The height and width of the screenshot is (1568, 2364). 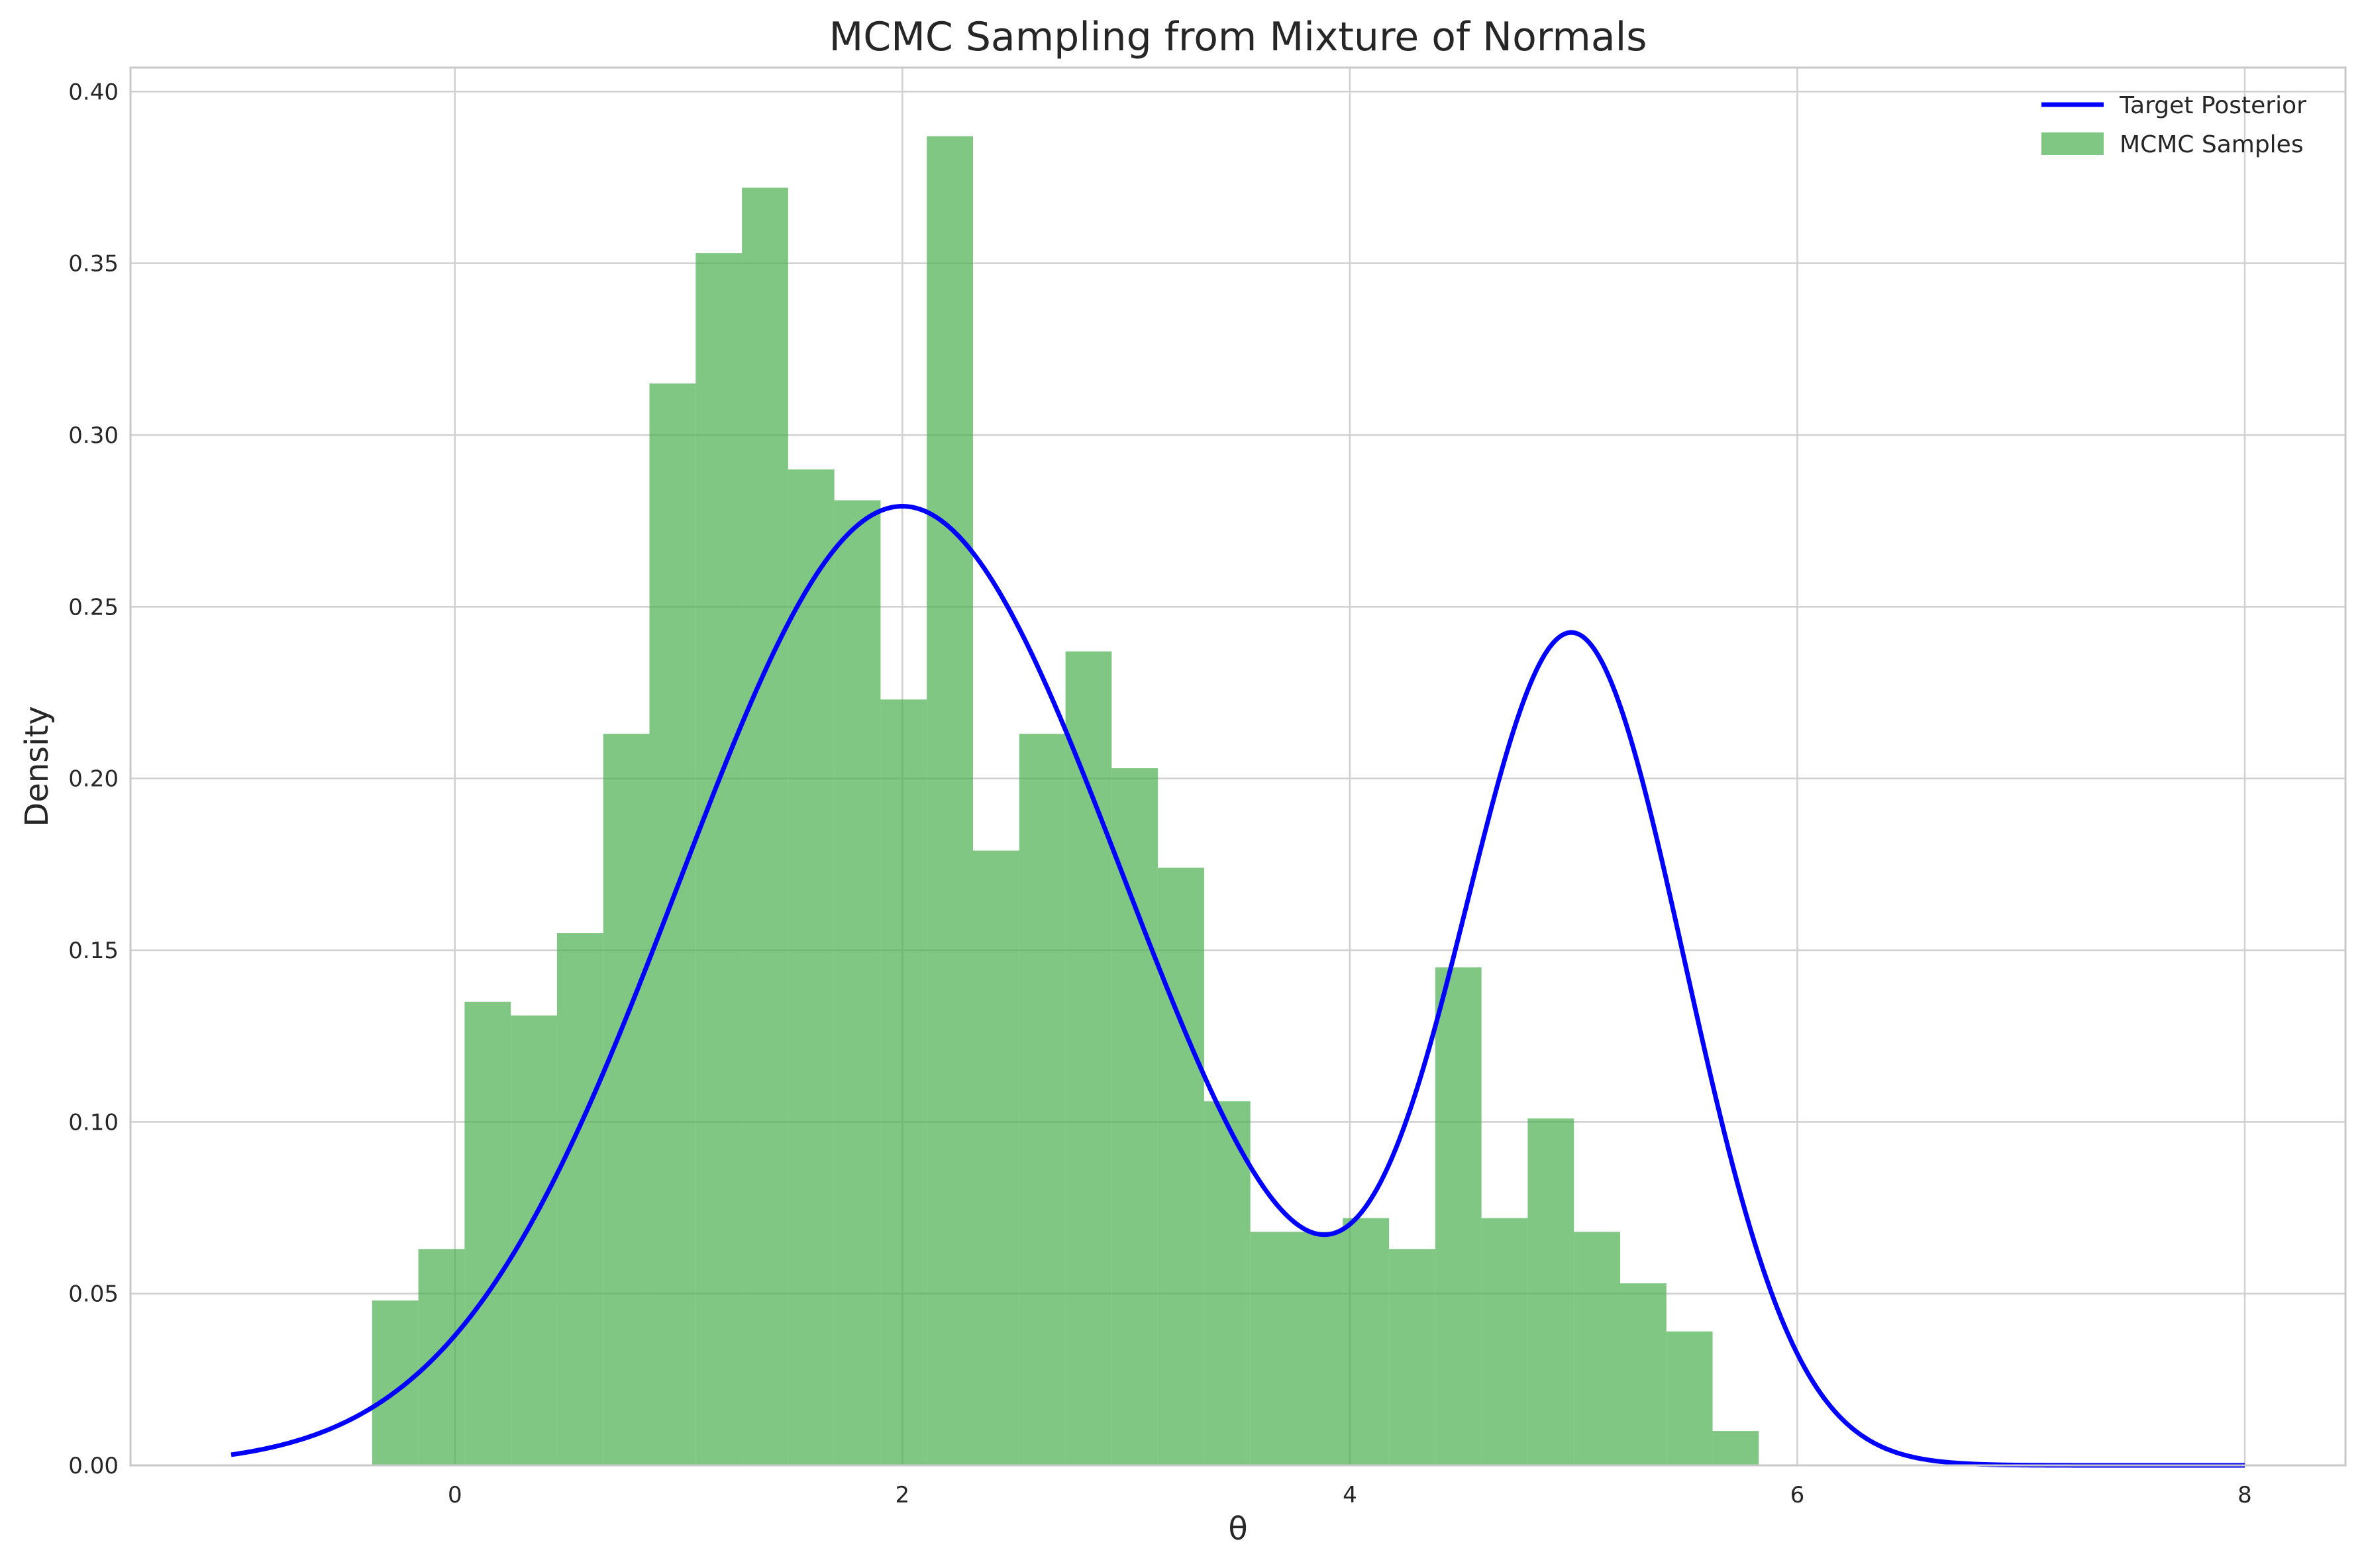 I want to click on x-tick-label: 8, so click(x=2245, y=1495).